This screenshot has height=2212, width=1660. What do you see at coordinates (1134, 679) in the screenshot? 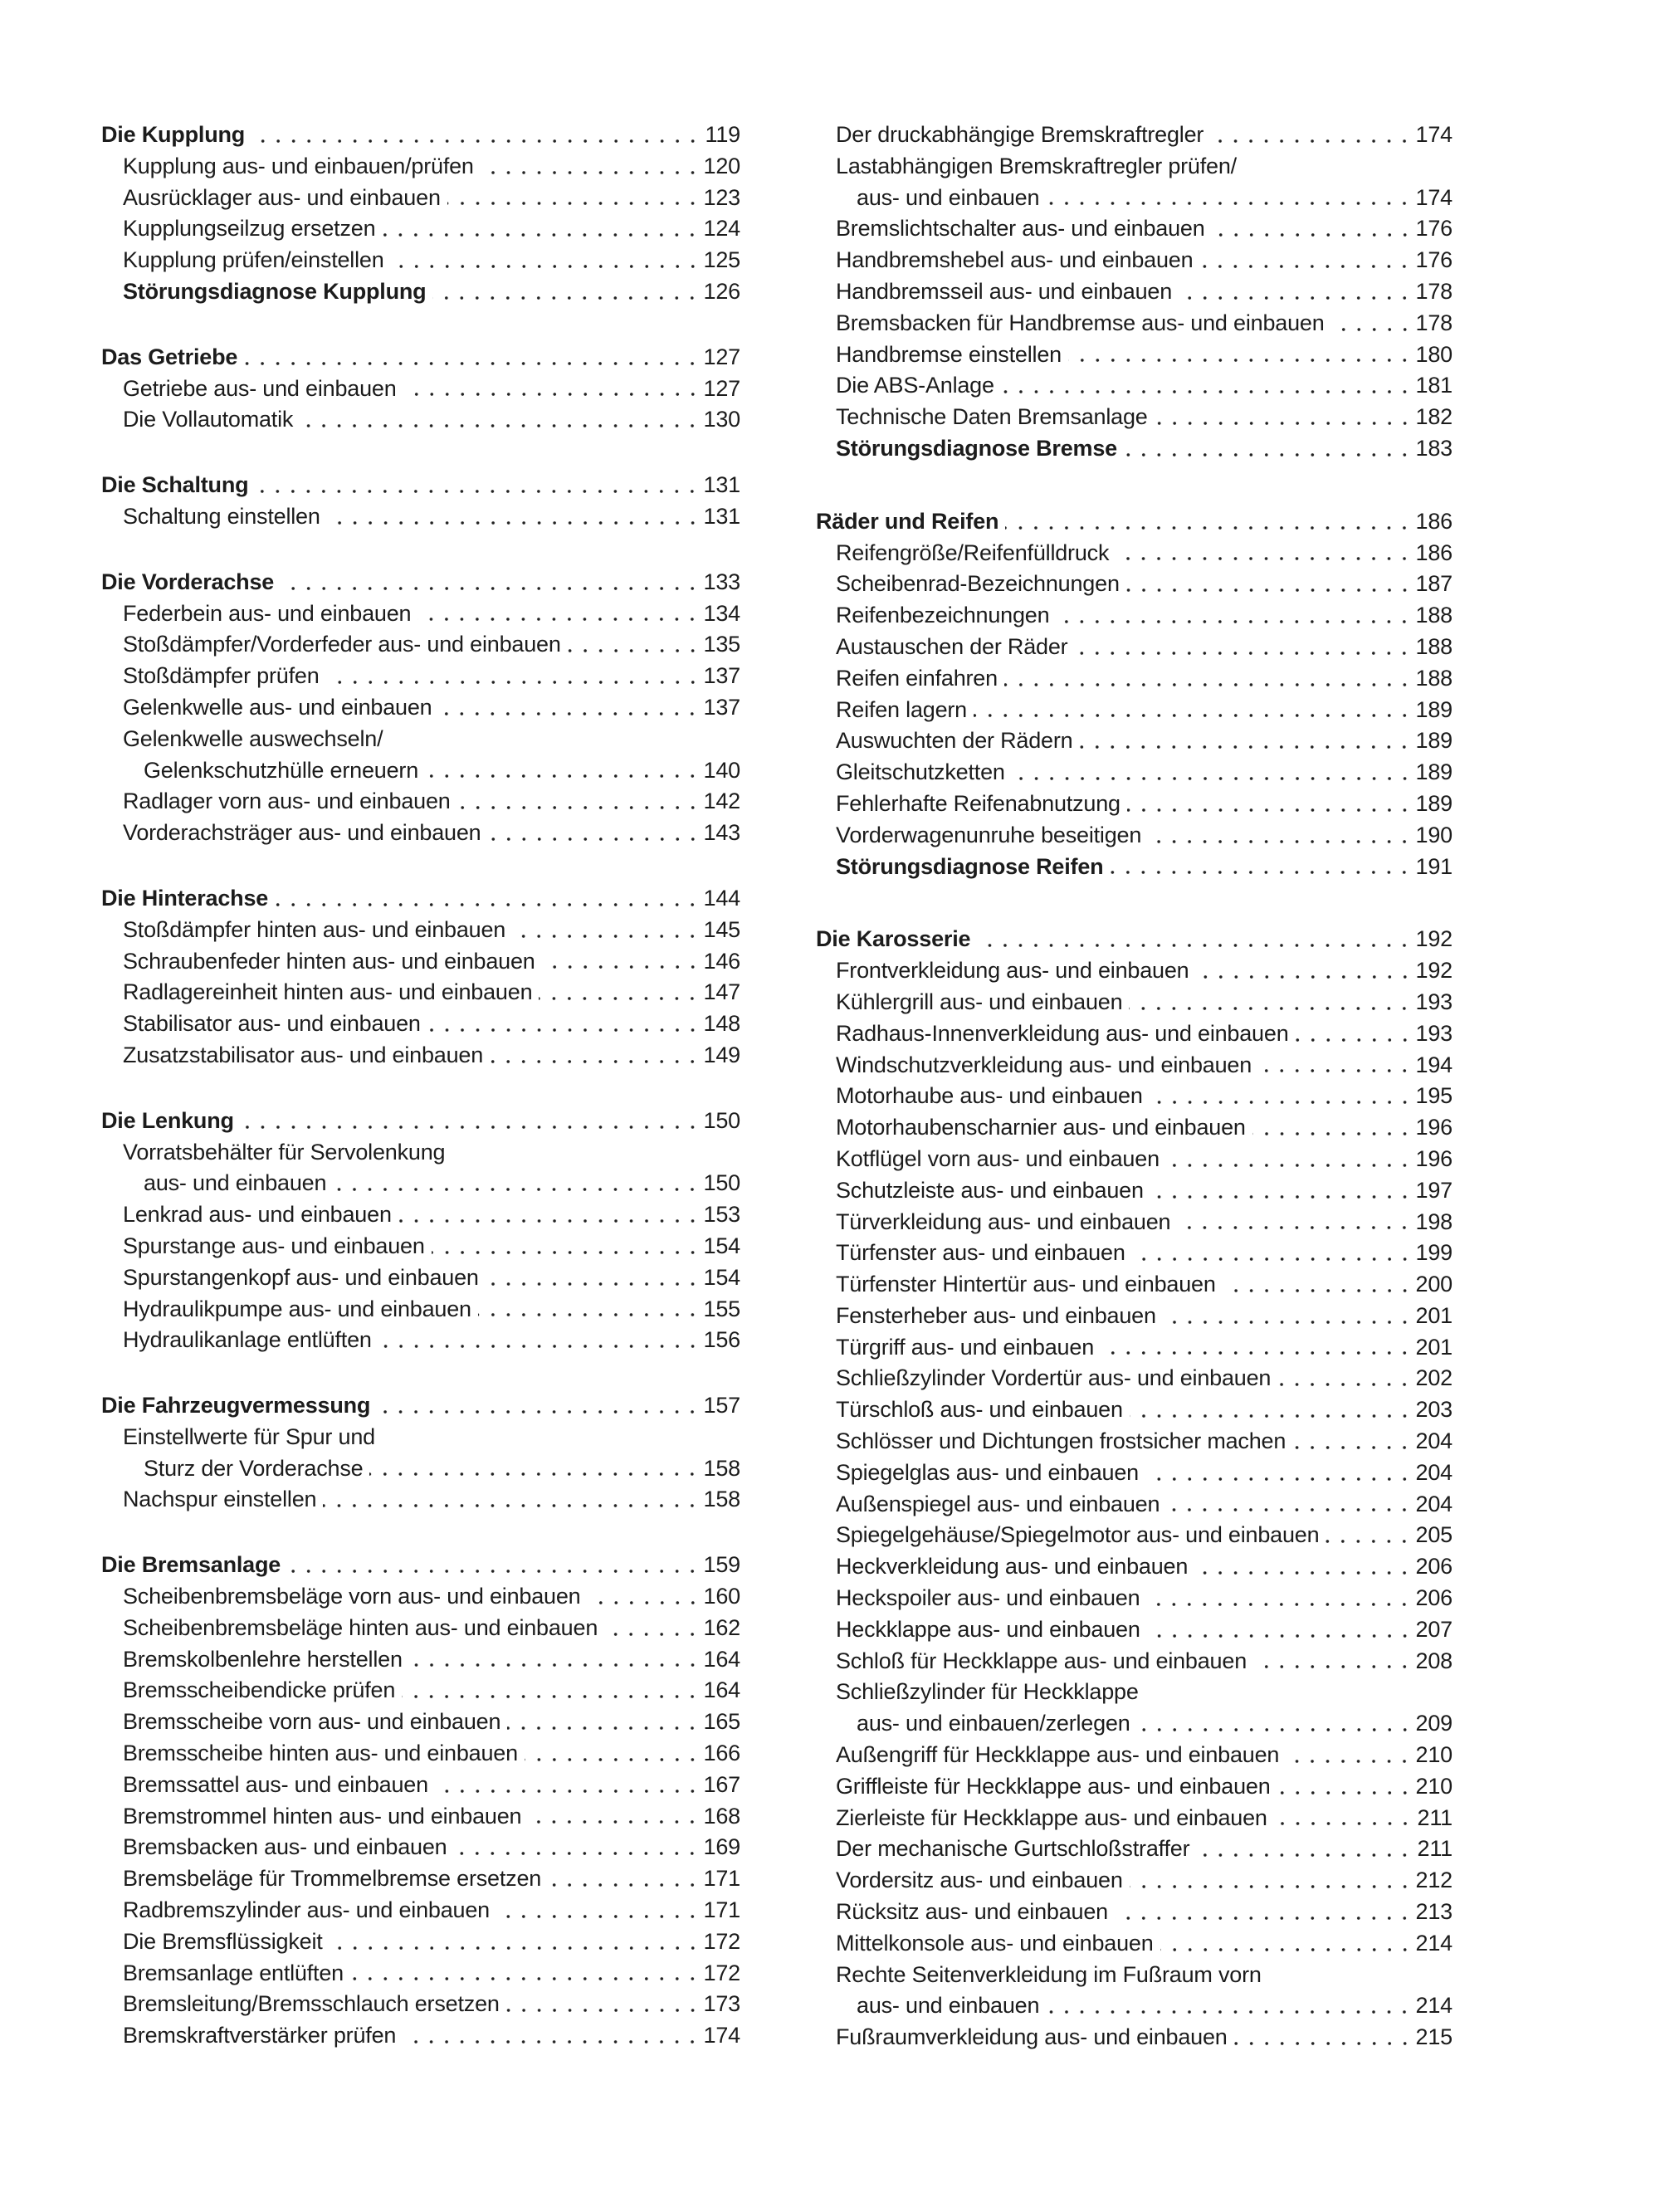
I see `toc-entry: Reifen einfahren 188` at bounding box center [1134, 679].